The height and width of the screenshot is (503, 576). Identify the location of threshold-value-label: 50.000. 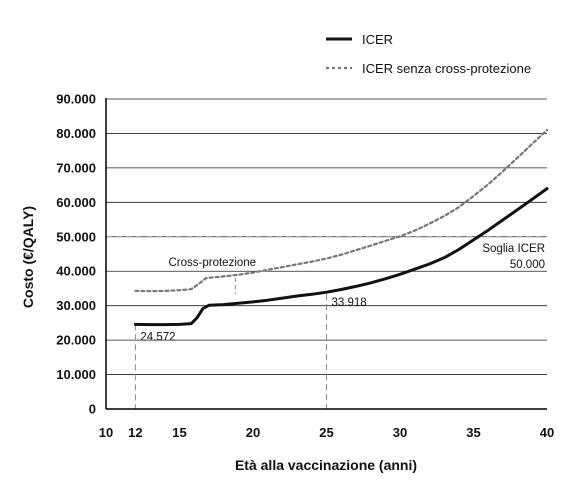
(527, 265).